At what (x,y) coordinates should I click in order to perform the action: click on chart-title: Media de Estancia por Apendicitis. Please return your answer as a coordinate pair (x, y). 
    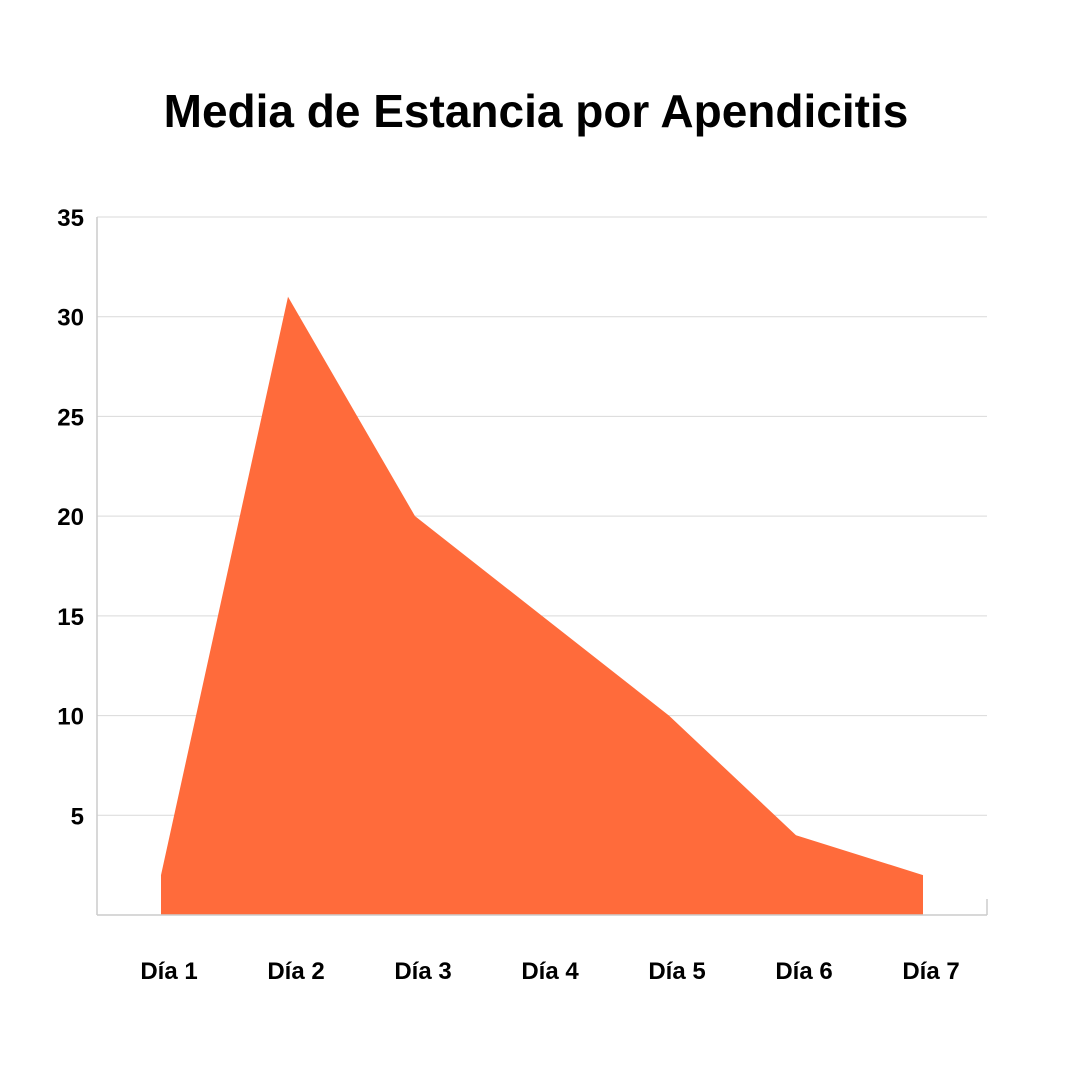
    Looking at the image, I should click on (536, 111).